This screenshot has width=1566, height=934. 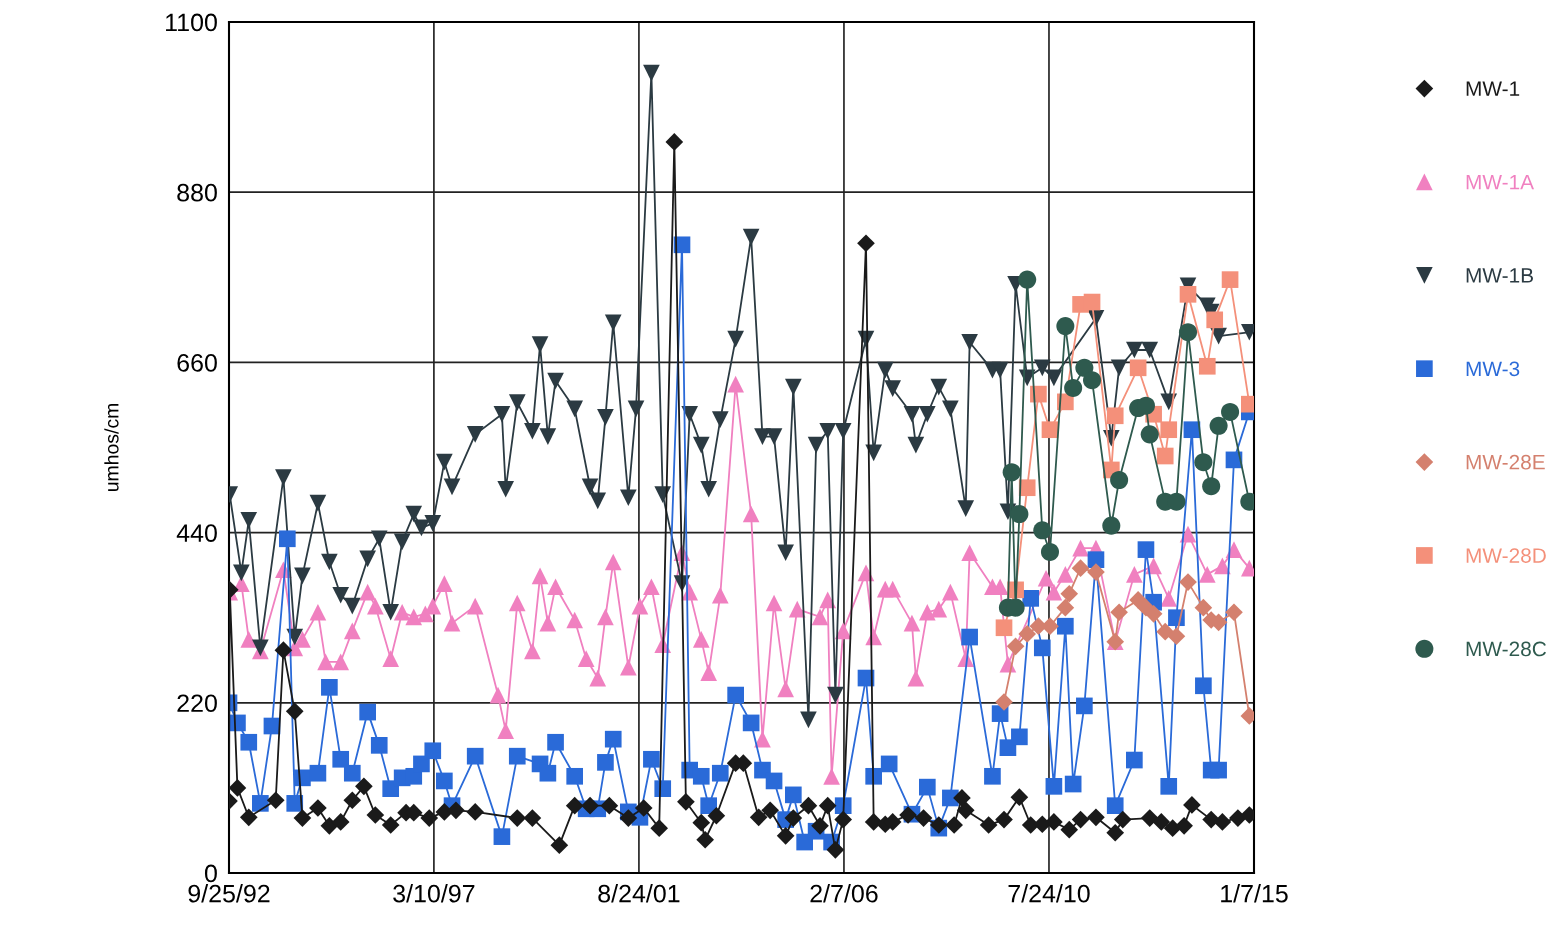 What do you see at coordinates (1493, 369) in the screenshot?
I see `legend-label: MW-3` at bounding box center [1493, 369].